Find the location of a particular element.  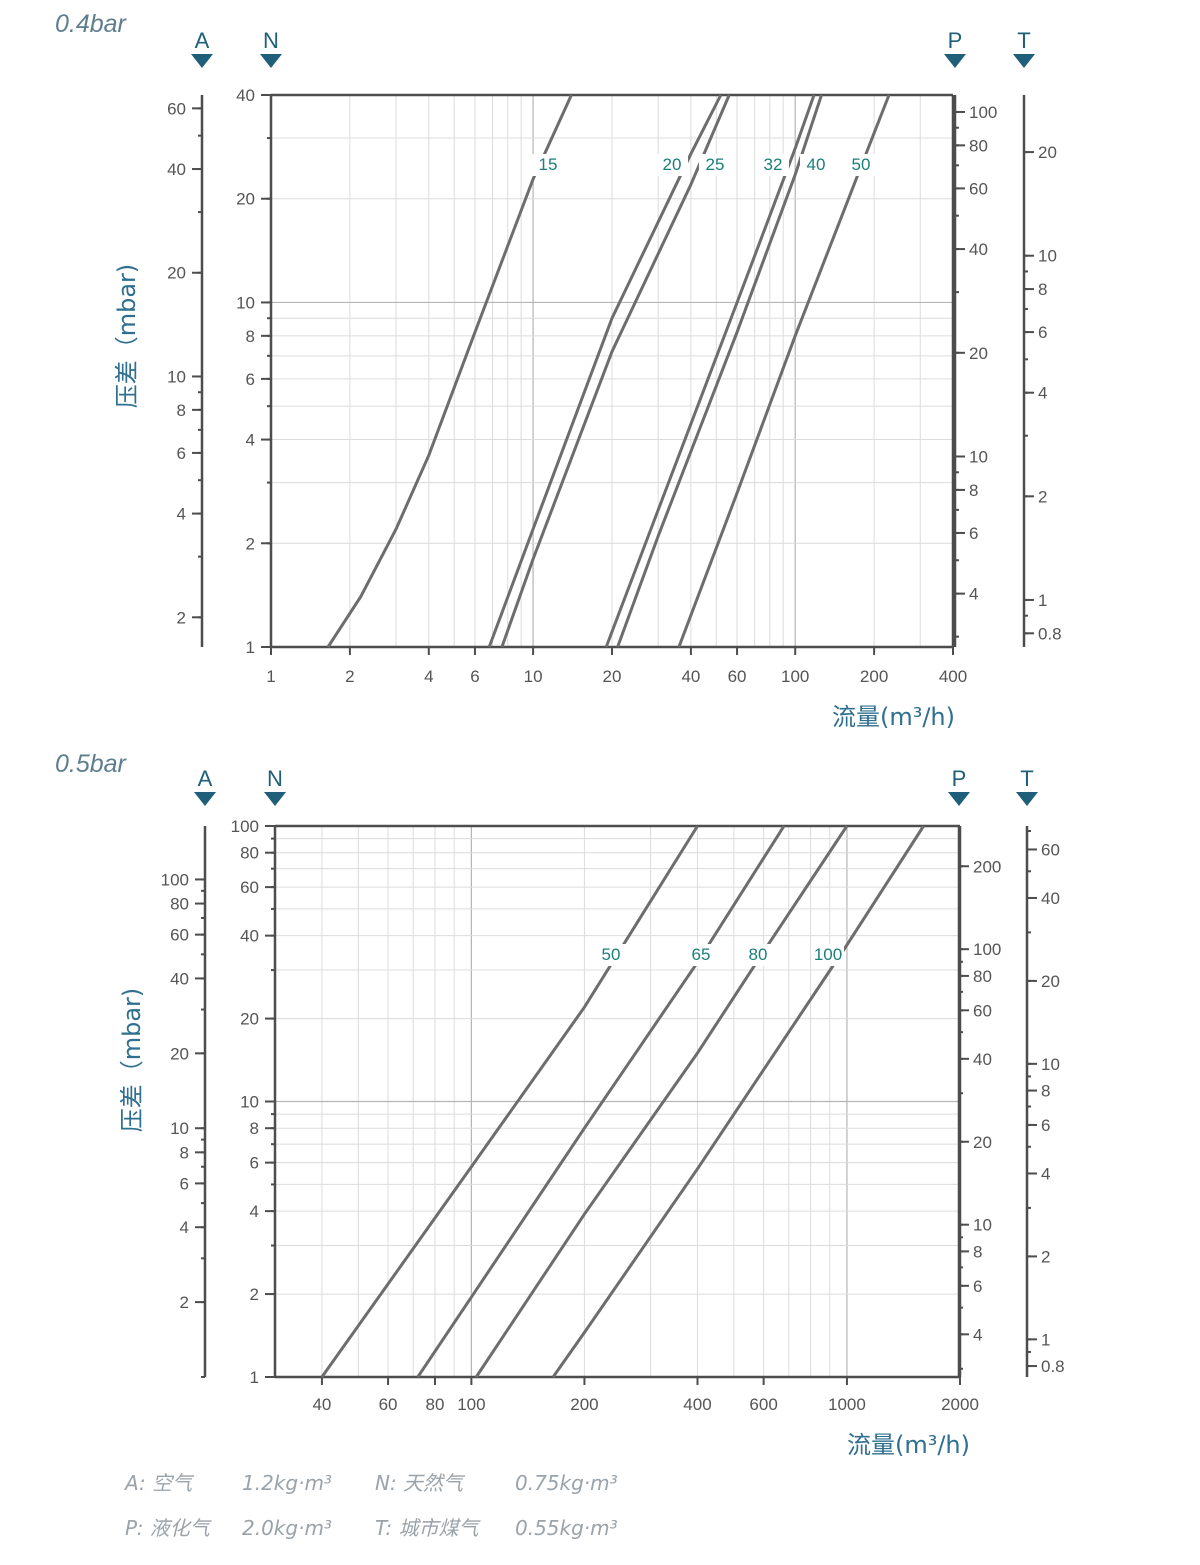

series-label: 80 is located at coordinates (758, 954).